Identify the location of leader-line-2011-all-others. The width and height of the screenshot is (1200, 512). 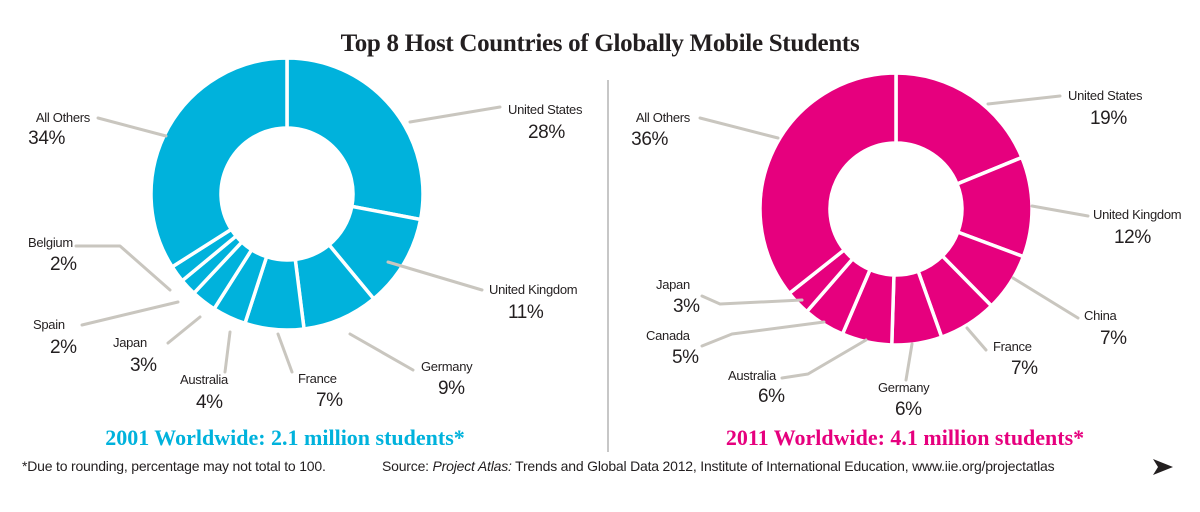
(739, 128).